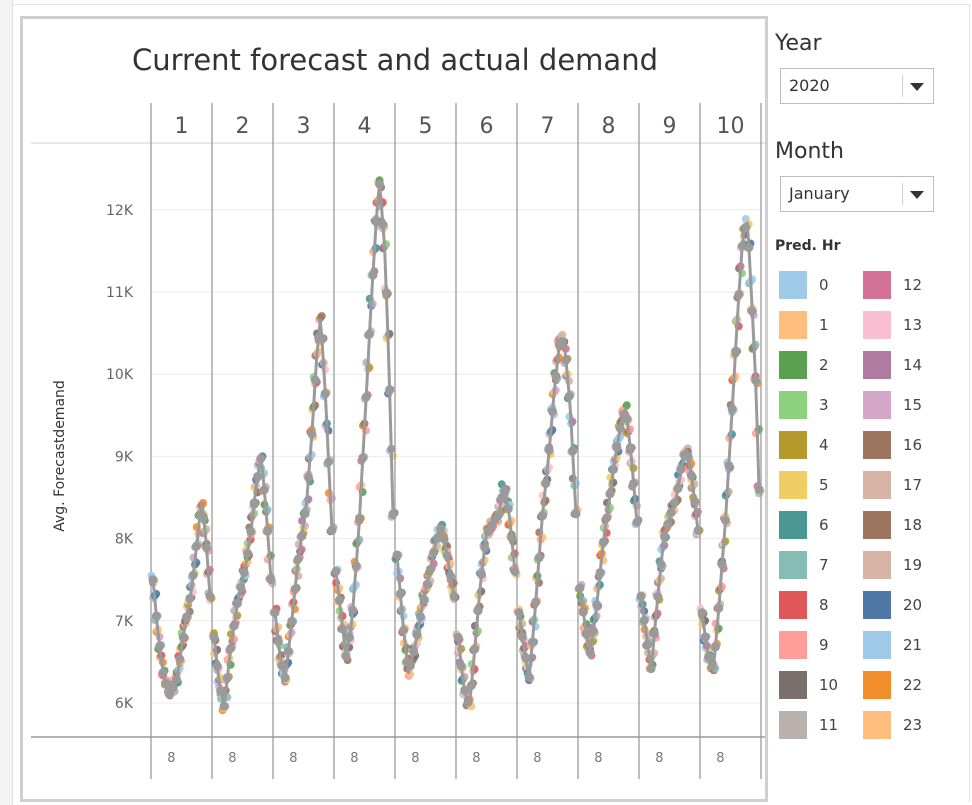 The image size is (972, 805). What do you see at coordinates (901, 485) in the screenshot?
I see `legend-item-17: 17` at bounding box center [901, 485].